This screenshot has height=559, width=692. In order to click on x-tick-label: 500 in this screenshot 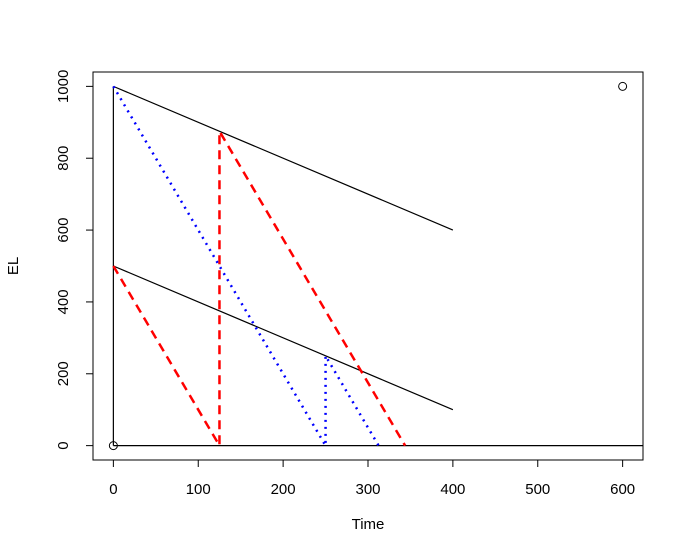, I will do `click(537, 489)`.